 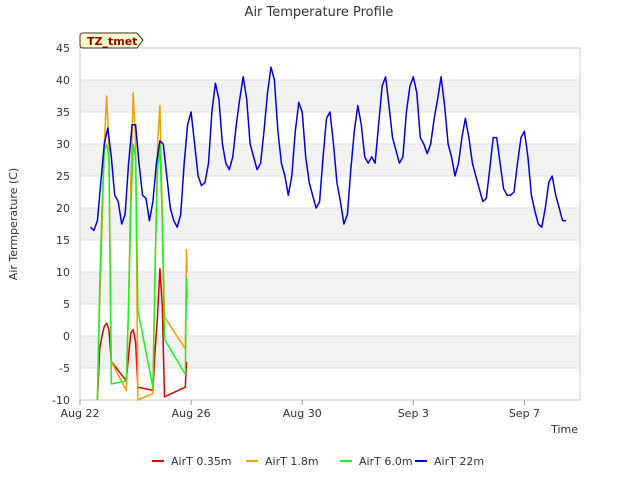 What do you see at coordinates (80, 413) in the screenshot?
I see `x-tick-label: Aug 22` at bounding box center [80, 413].